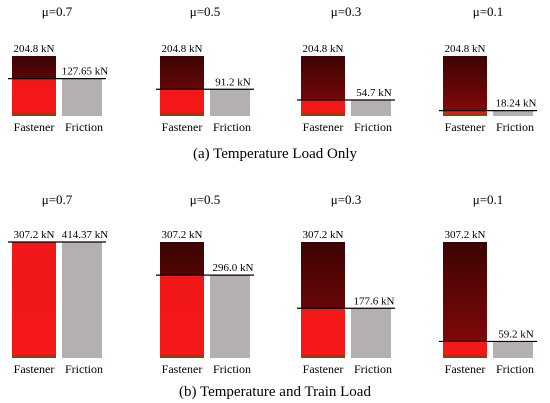  What do you see at coordinates (58, 284) in the screenshot?
I see `panel-b-1: μ=0.7 307.2 kN 414.37 kN Fastener Friction` at bounding box center [58, 284].